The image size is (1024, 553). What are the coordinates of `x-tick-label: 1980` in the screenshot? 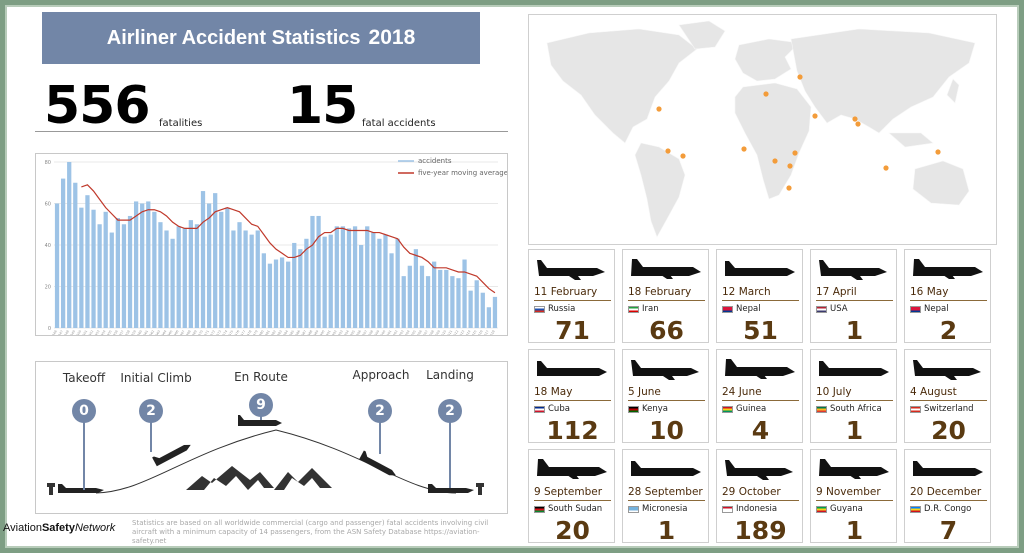 It's located at (261, 333).